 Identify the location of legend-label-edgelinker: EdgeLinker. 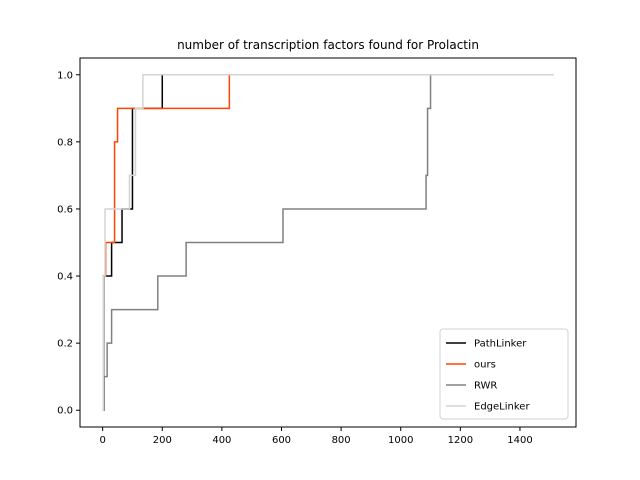
(502, 407).